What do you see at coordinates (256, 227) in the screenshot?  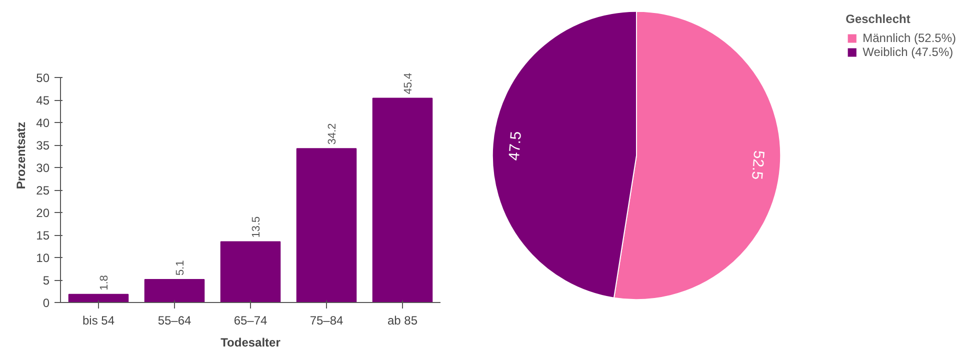 I see `data-label: 13.5` at bounding box center [256, 227].